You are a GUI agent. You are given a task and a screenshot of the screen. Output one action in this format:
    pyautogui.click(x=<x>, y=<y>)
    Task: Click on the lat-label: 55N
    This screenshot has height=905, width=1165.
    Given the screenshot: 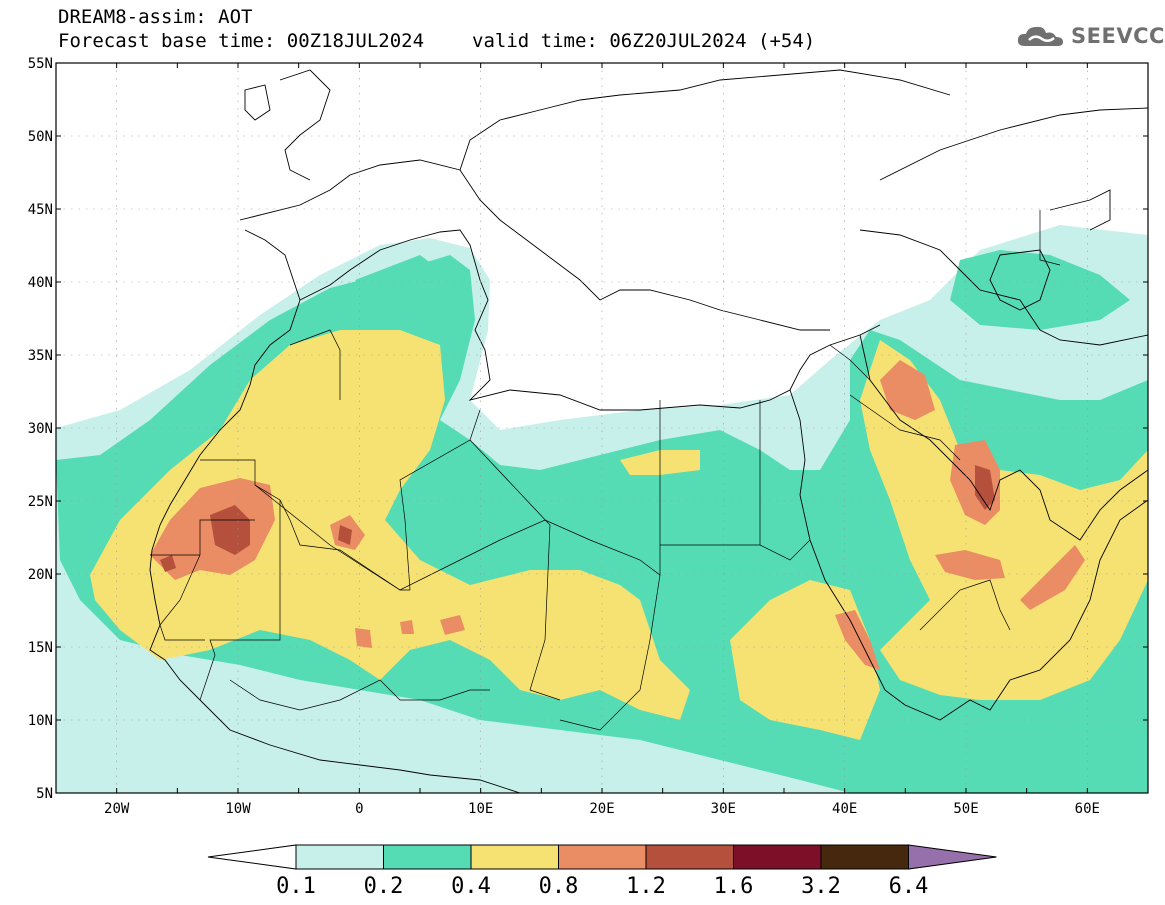 What is the action you would take?
    pyautogui.click(x=40, y=64)
    